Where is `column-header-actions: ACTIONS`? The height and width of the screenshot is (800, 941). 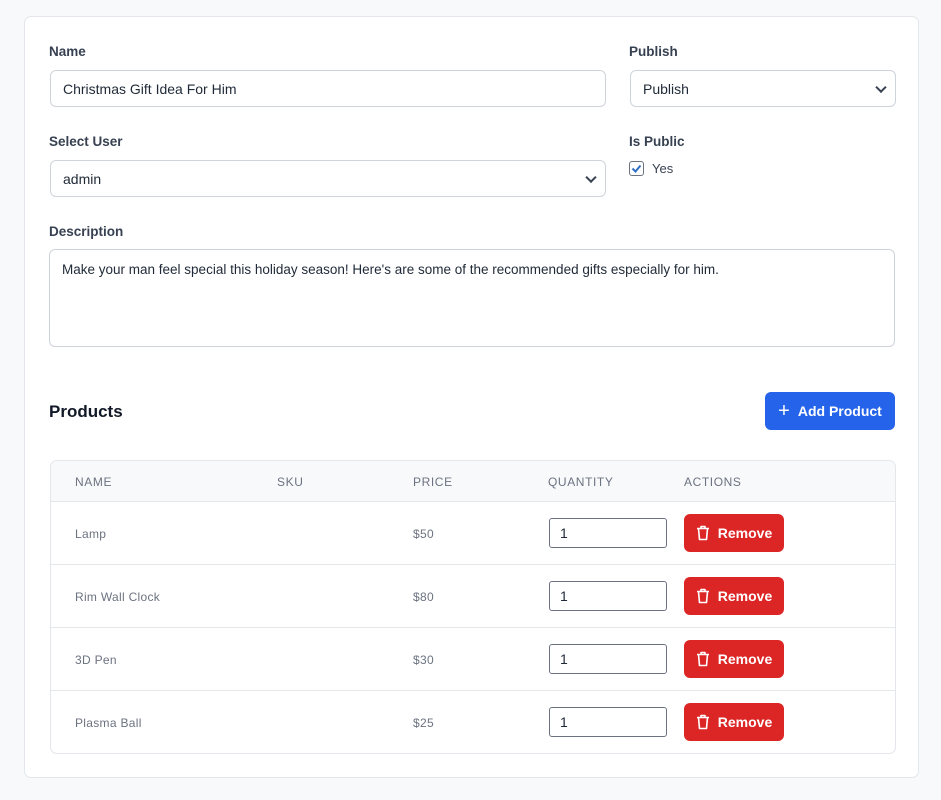
column-header-actions: ACTIONS is located at coordinates (713, 482).